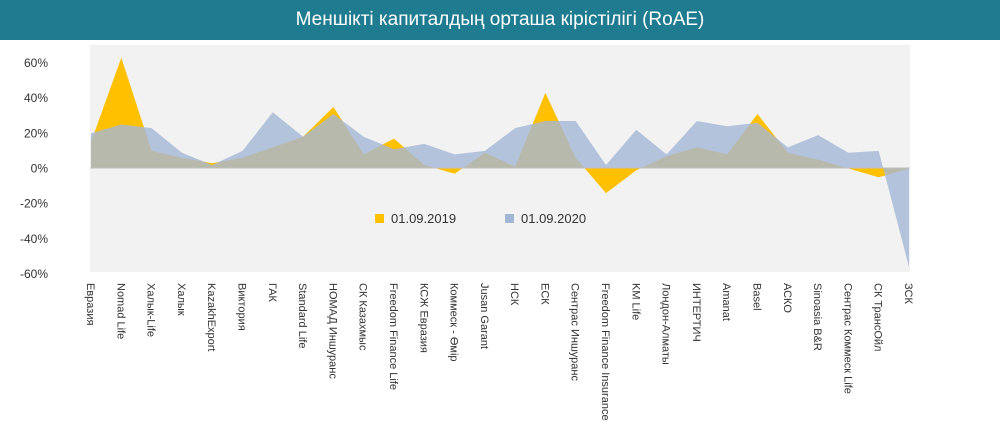  What do you see at coordinates (242, 307) in the screenshot?
I see `category-label: Виктория` at bounding box center [242, 307].